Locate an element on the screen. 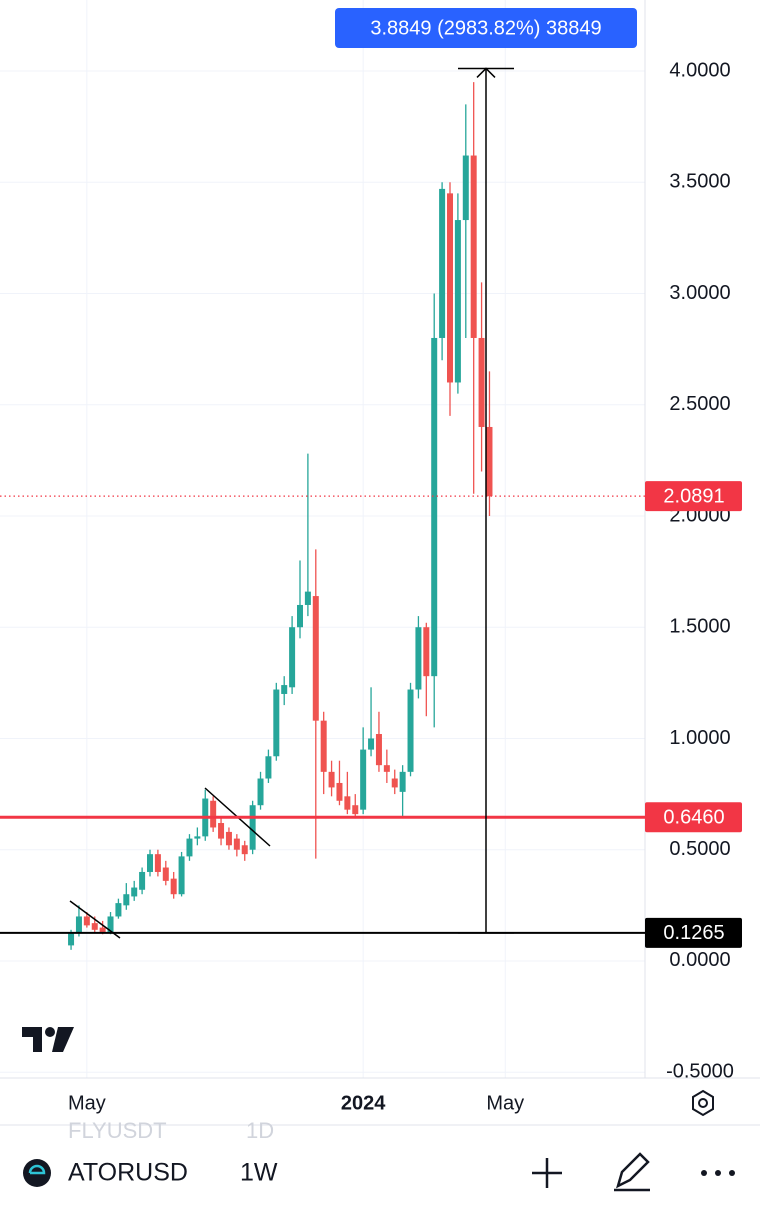 The height and width of the screenshot is (1205, 760). level-label: 0.1265 is located at coordinates (693, 933).